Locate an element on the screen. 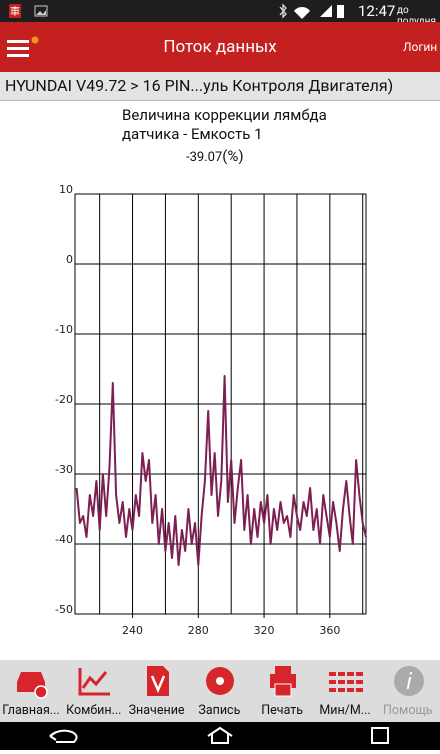 Image resolution: width=440 pixels, height=754 pixels. nav-label: Печать is located at coordinates (282, 710).